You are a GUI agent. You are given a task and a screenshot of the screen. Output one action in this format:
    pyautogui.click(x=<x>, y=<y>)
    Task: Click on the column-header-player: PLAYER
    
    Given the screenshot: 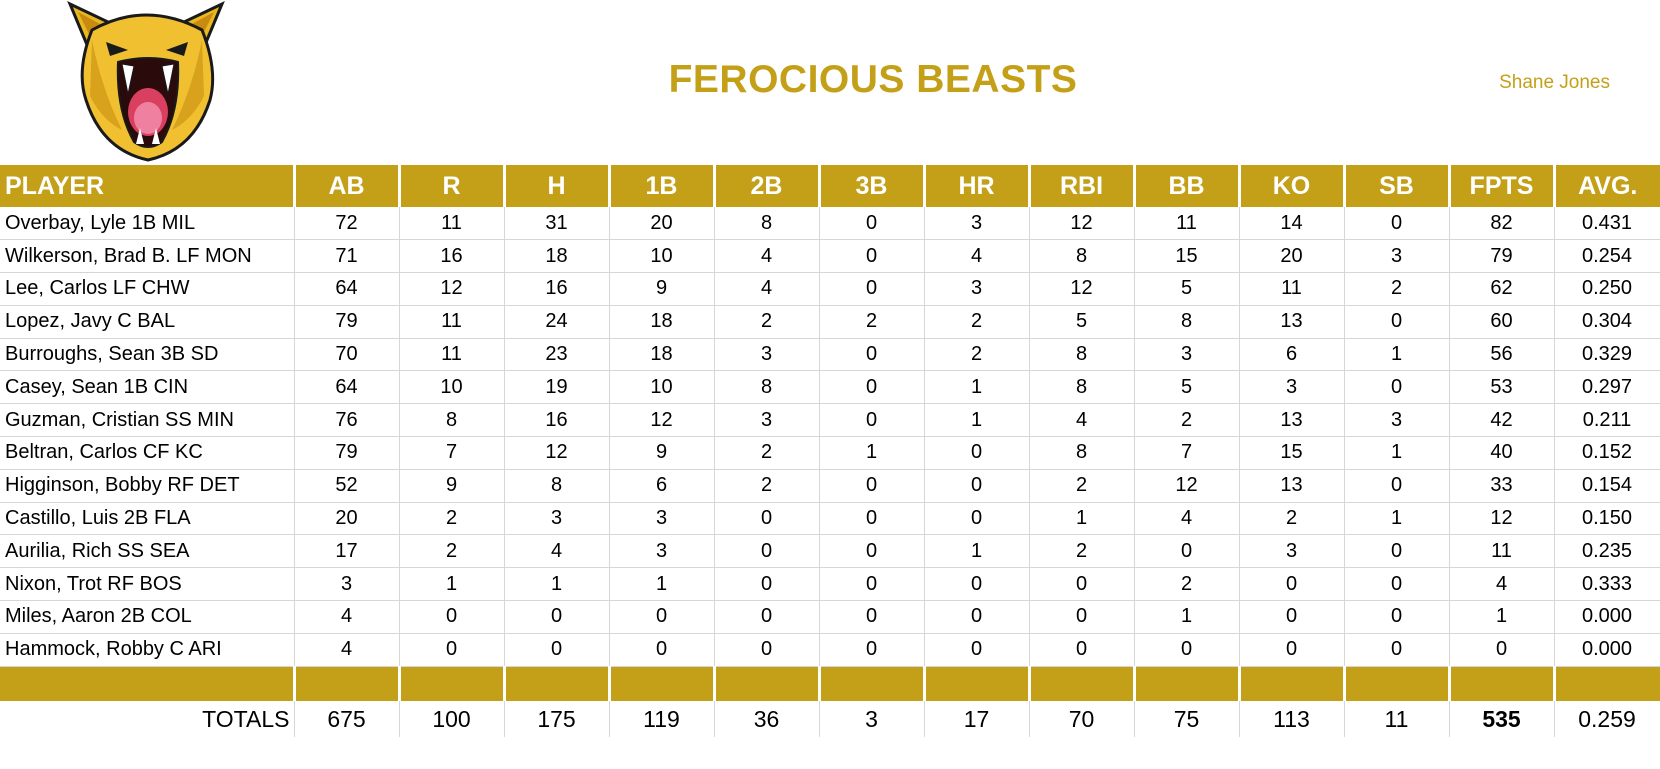 What is the action you would take?
    pyautogui.click(x=148, y=186)
    